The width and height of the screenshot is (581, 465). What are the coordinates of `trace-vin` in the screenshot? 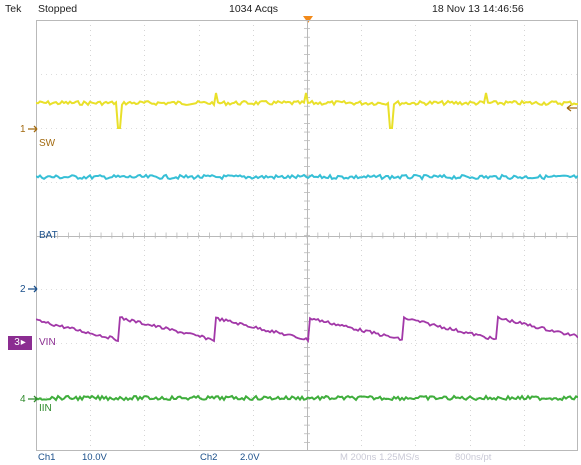 It's located at (307, 329).